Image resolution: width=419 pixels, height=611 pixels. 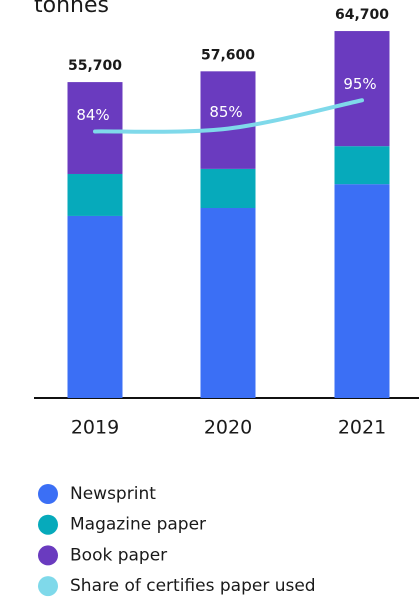 What do you see at coordinates (359, 84) in the screenshot?
I see `share-label: 95%` at bounding box center [359, 84].